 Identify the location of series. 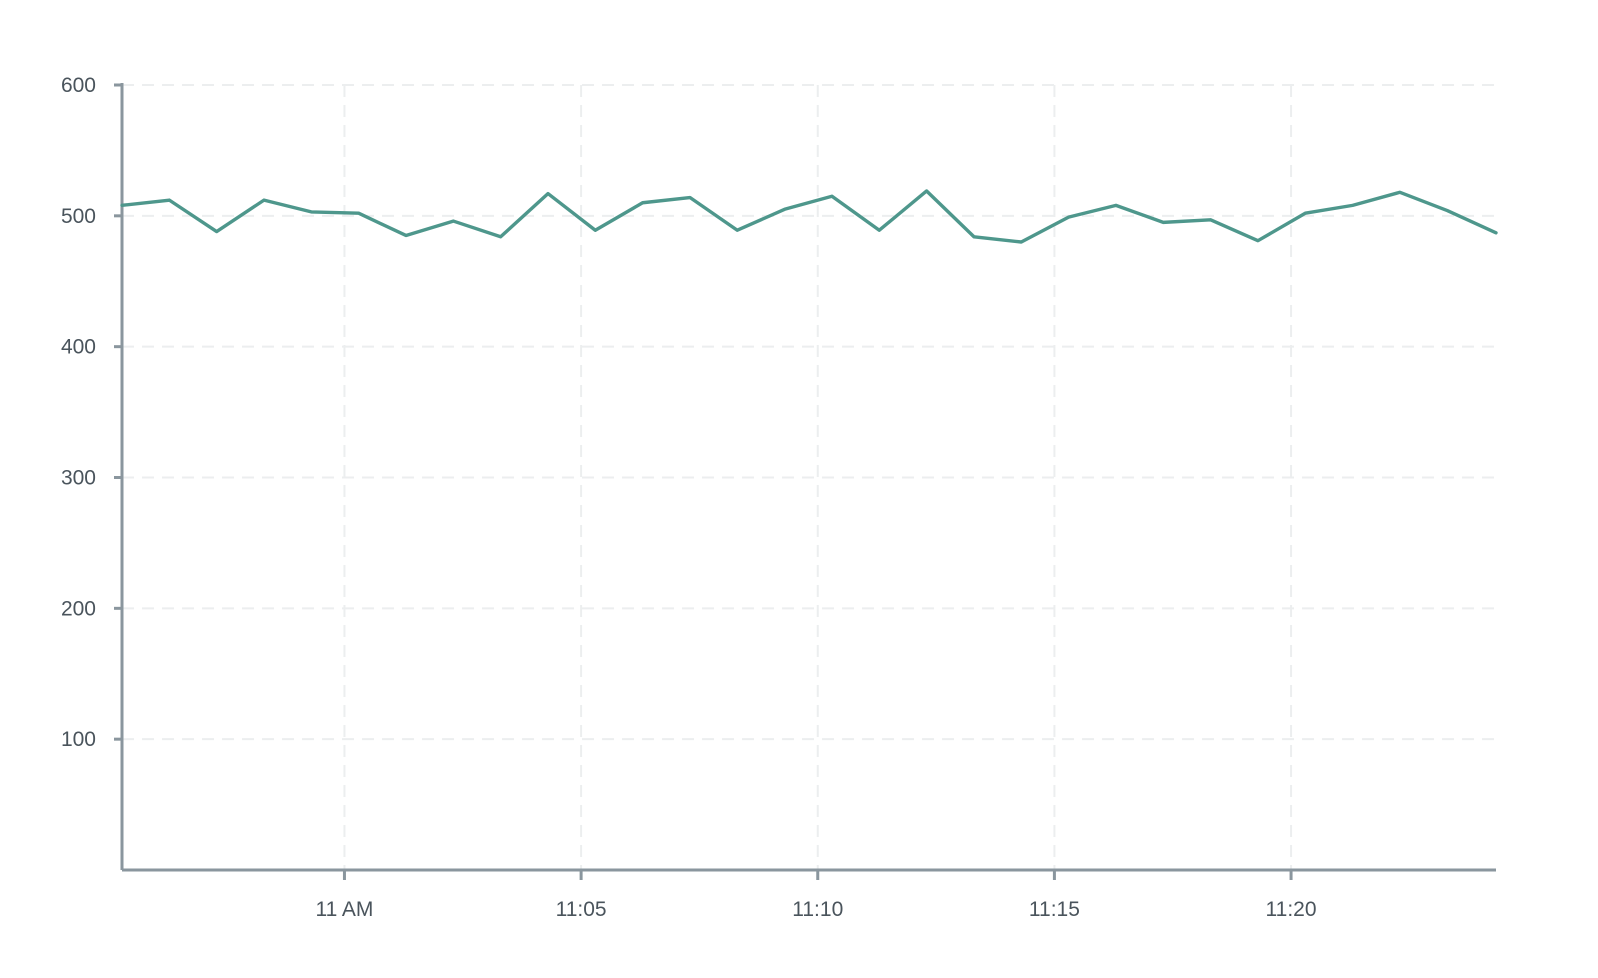
(809, 216).